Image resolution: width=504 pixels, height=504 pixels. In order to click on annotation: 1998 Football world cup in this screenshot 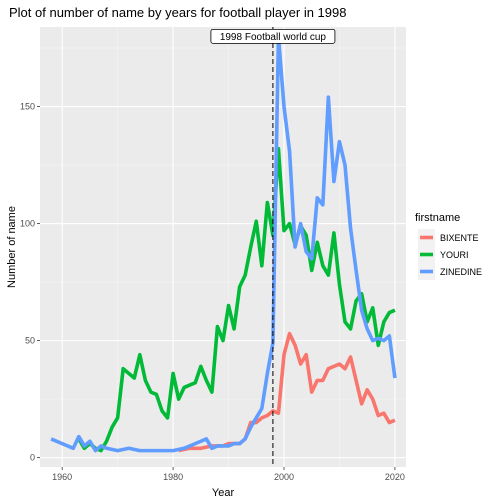, I will do `click(273, 36)`.